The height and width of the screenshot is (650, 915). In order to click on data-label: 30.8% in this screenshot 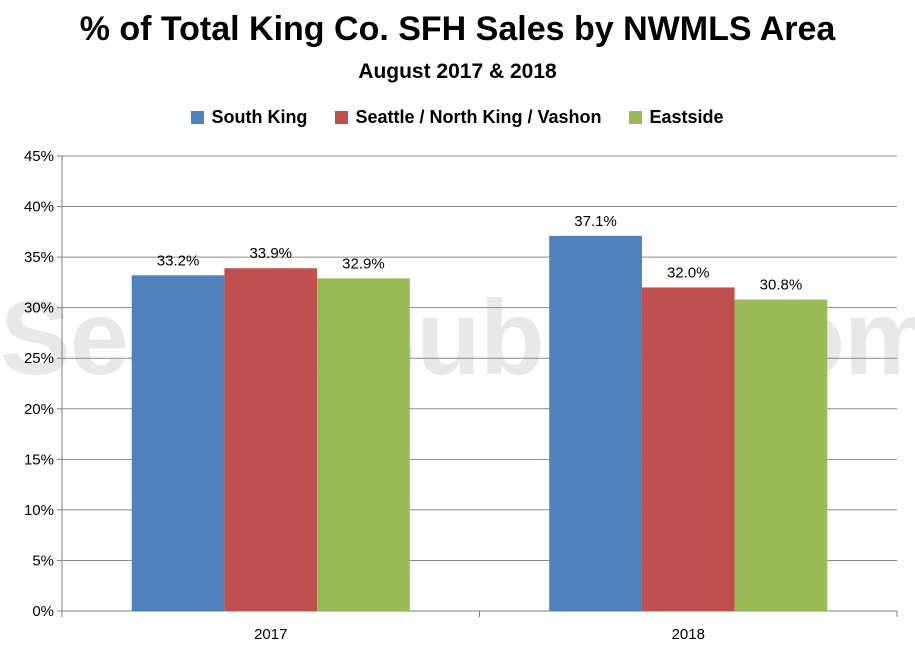, I will do `click(781, 285)`.